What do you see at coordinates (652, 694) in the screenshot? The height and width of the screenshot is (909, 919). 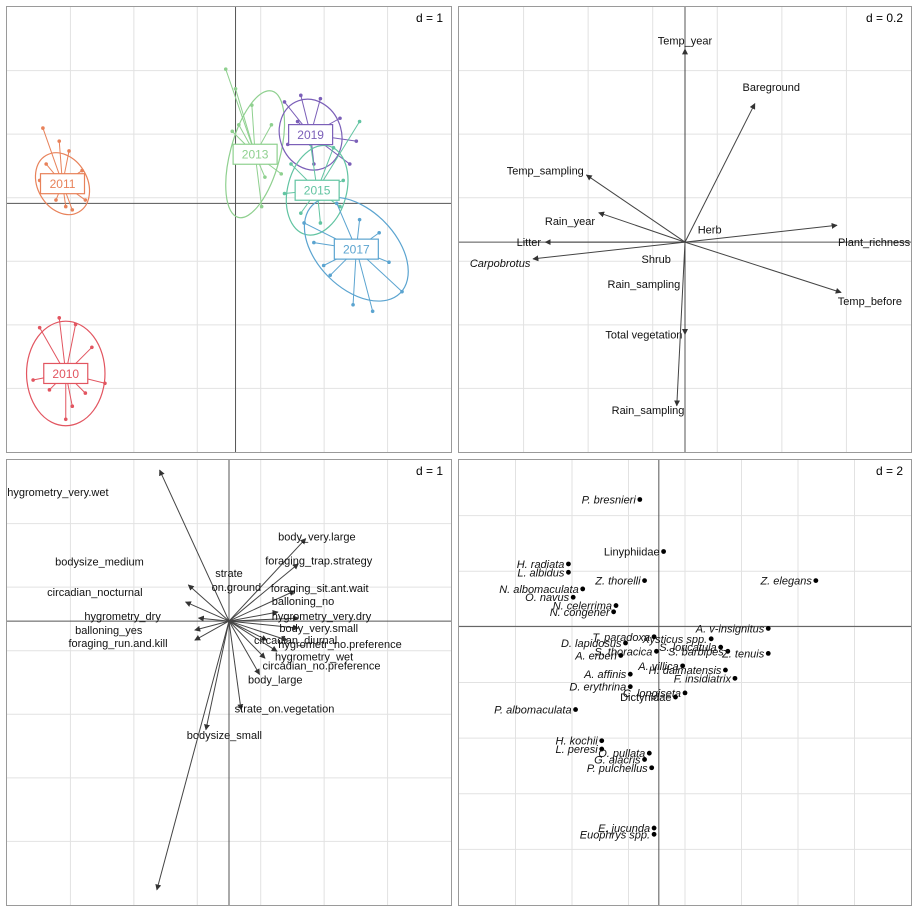 I see `species-label: C. longiseta` at bounding box center [652, 694].